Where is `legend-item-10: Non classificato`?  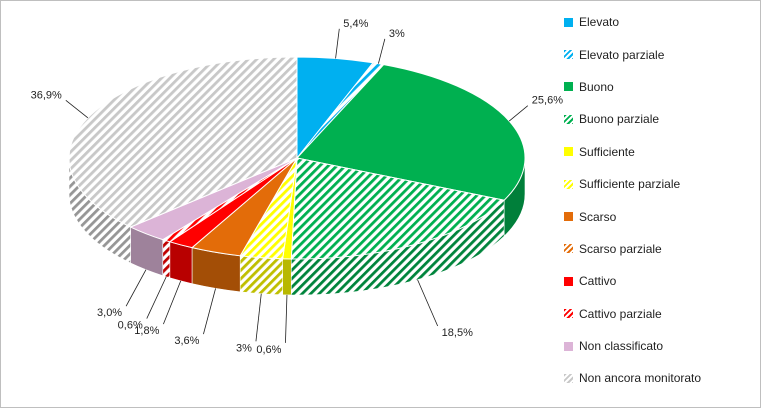 legend-item-10: Non classificato is located at coordinates (659, 346).